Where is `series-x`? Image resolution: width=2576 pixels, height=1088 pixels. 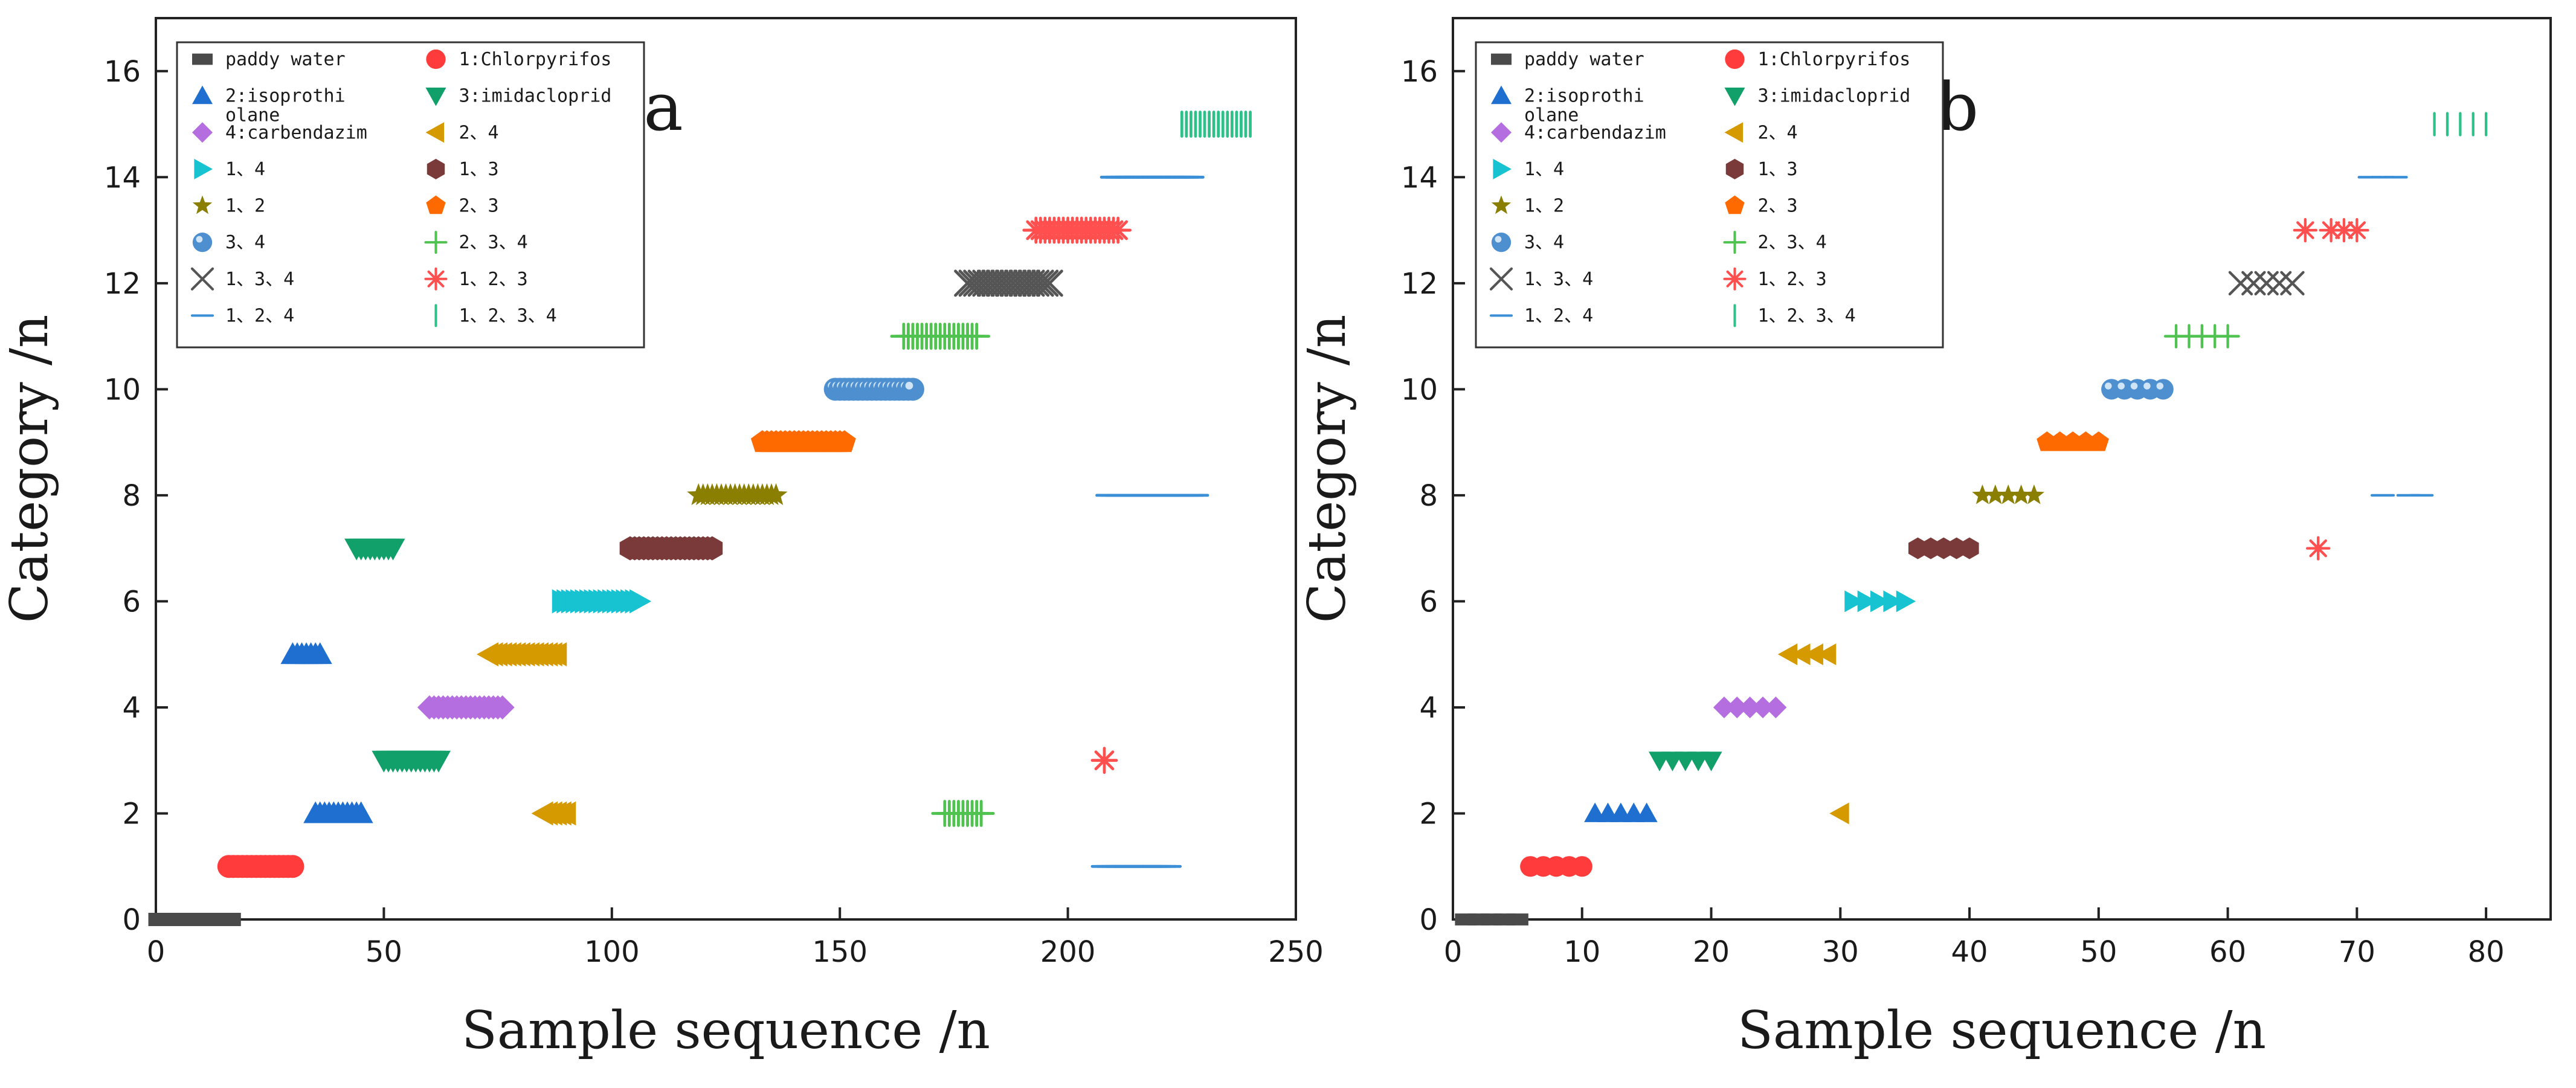 series-x is located at coordinates (1009, 283).